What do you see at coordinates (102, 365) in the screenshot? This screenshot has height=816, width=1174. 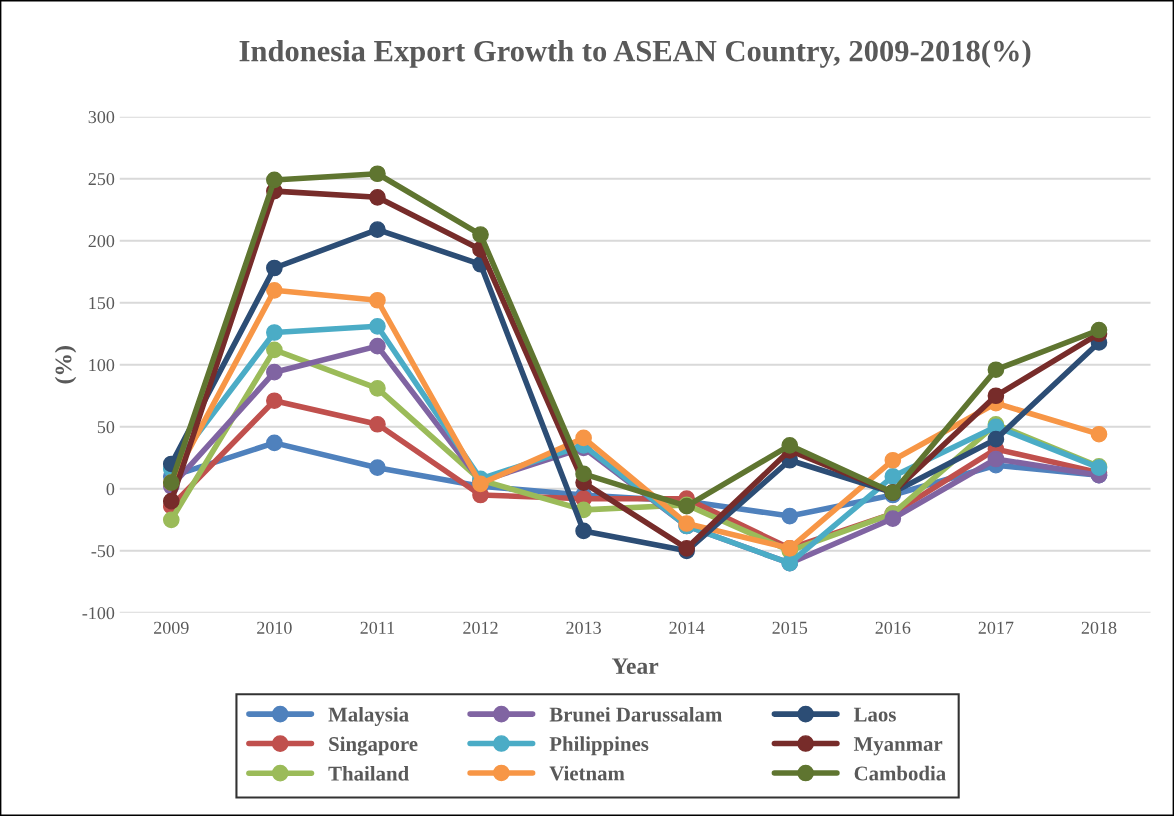 I see `y-tick-label: 100` at bounding box center [102, 365].